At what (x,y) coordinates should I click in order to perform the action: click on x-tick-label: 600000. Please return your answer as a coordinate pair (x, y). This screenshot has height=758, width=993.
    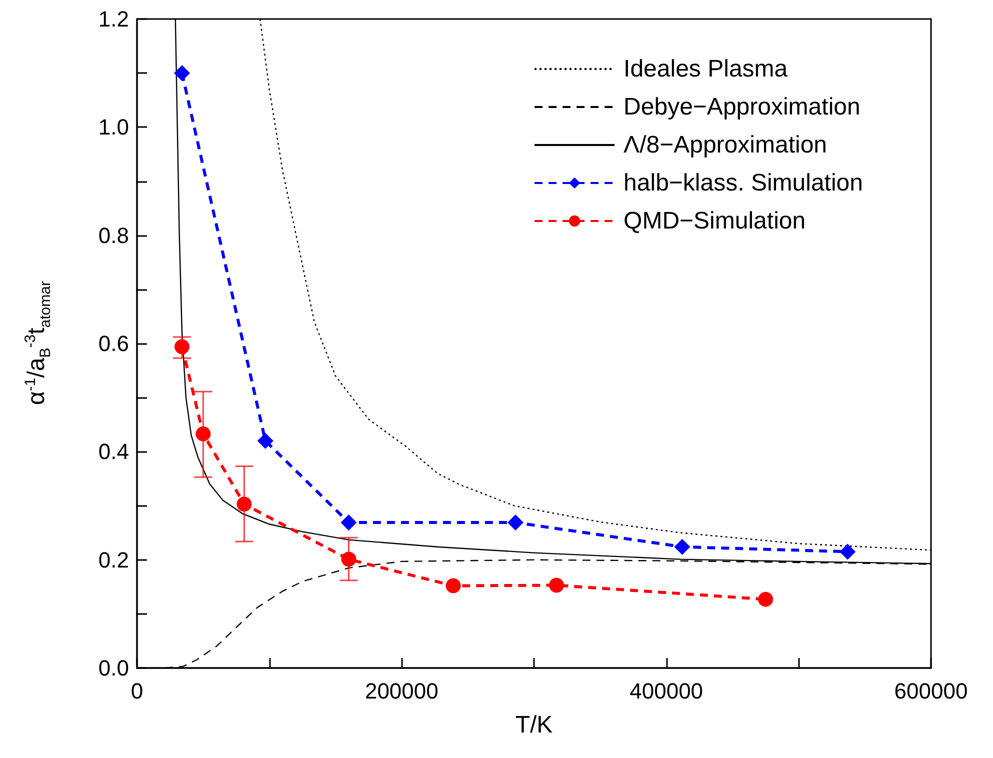
    Looking at the image, I should click on (931, 691).